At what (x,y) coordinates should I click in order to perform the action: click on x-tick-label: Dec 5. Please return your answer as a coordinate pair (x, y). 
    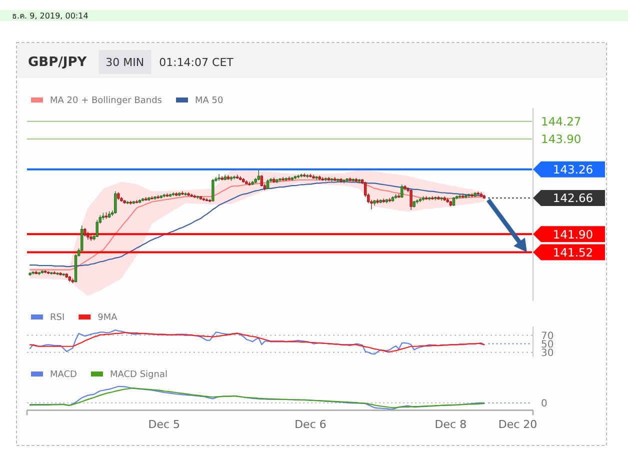
    Looking at the image, I should click on (164, 425).